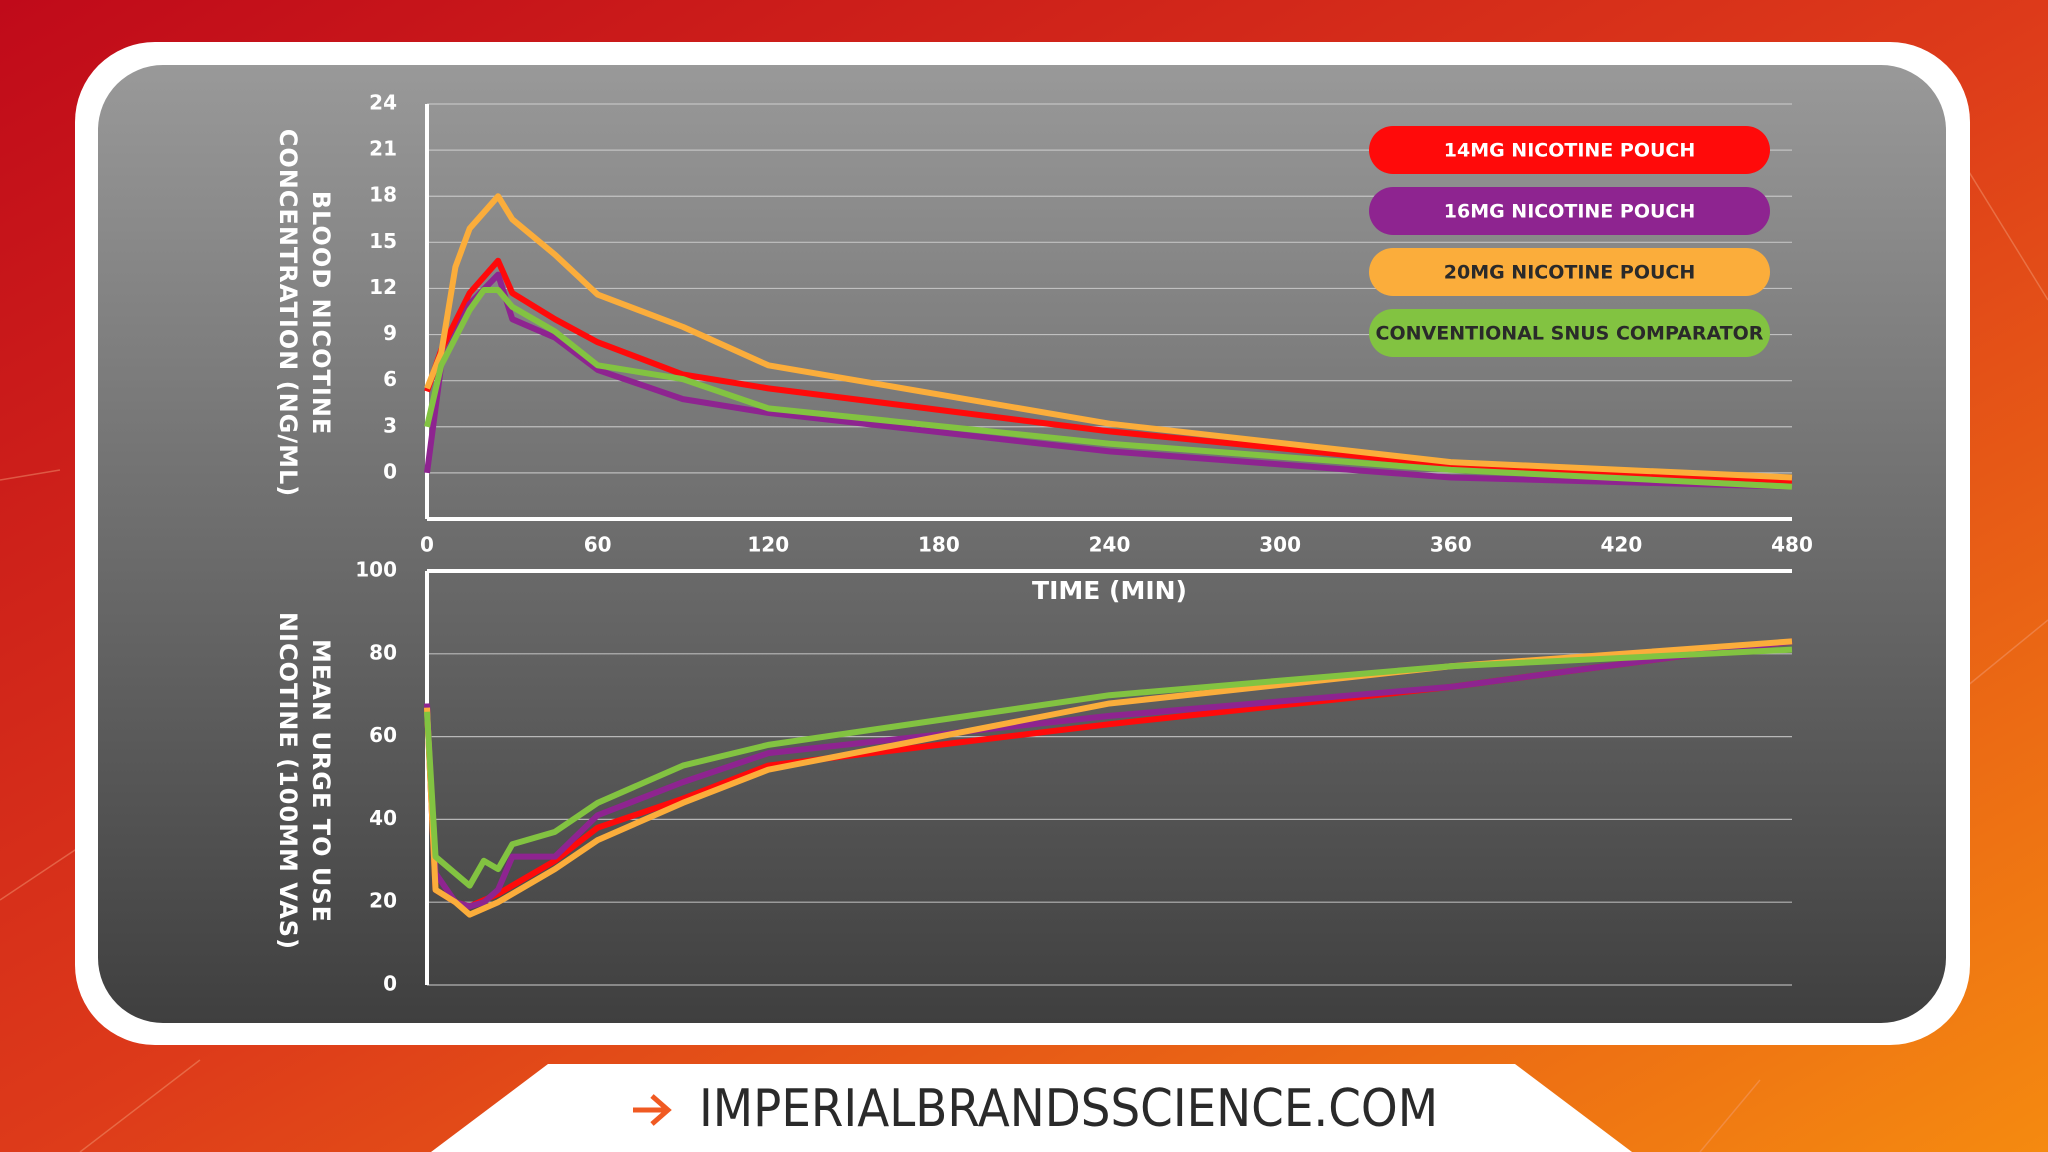  I want to click on x-tick-label: 420, so click(1622, 545).